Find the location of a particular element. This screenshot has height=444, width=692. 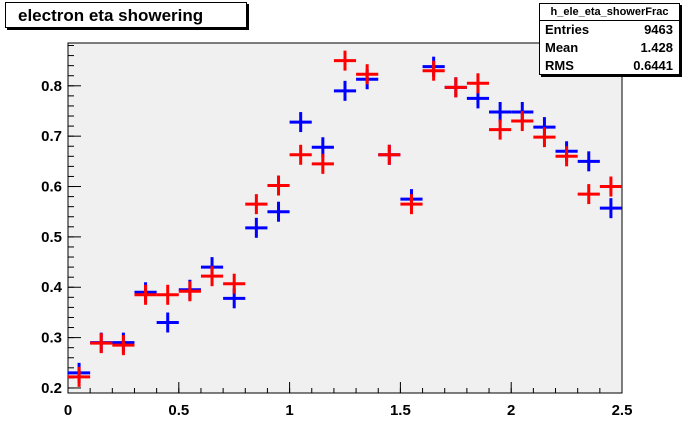

x-tick-label: 2 is located at coordinates (511, 410).